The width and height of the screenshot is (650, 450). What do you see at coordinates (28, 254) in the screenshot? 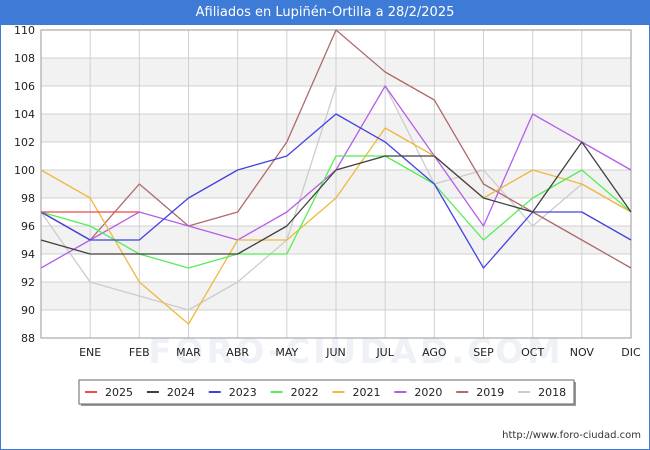
I see `y-tick-label: 94` at bounding box center [28, 254].